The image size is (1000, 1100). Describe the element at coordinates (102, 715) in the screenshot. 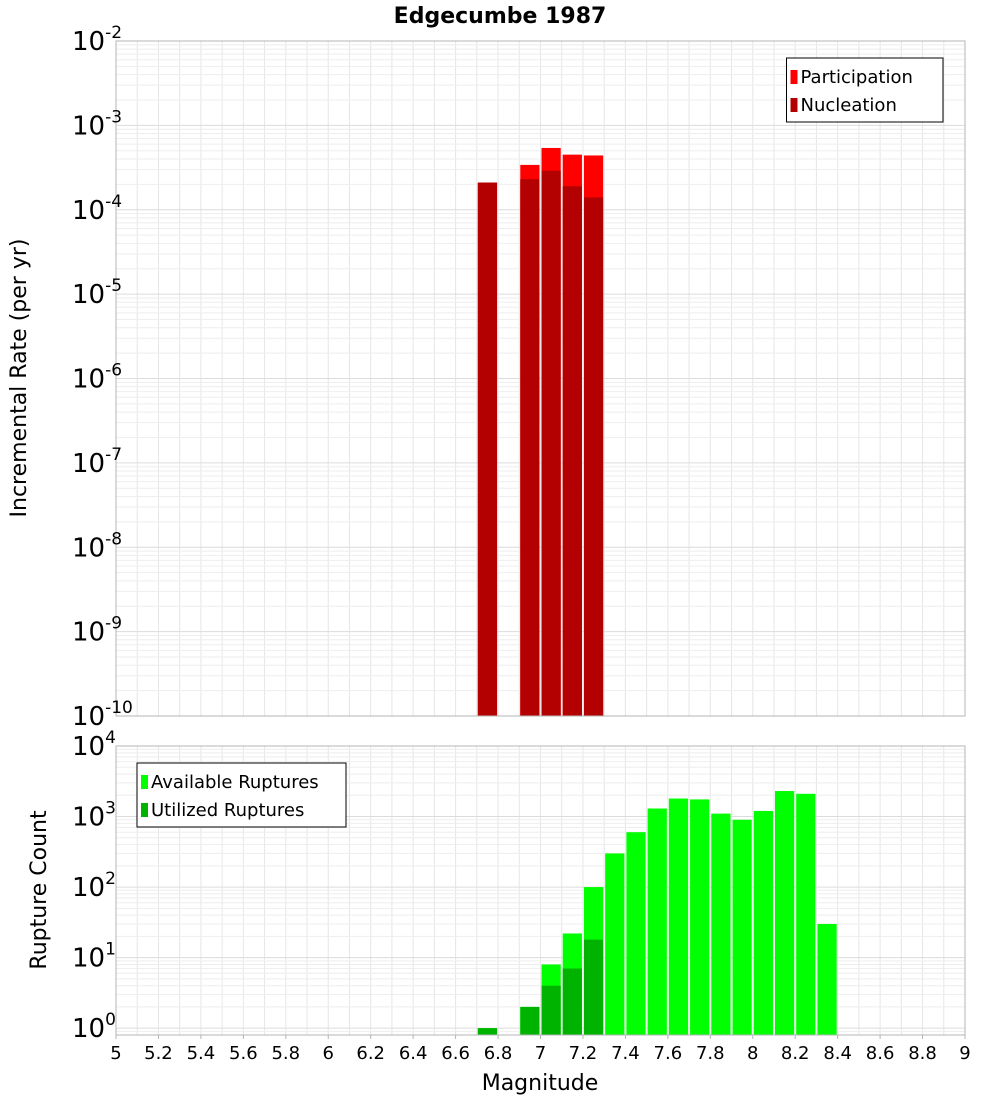

I see `top-y-tick-label: 10⁻¹⁰` at that location.